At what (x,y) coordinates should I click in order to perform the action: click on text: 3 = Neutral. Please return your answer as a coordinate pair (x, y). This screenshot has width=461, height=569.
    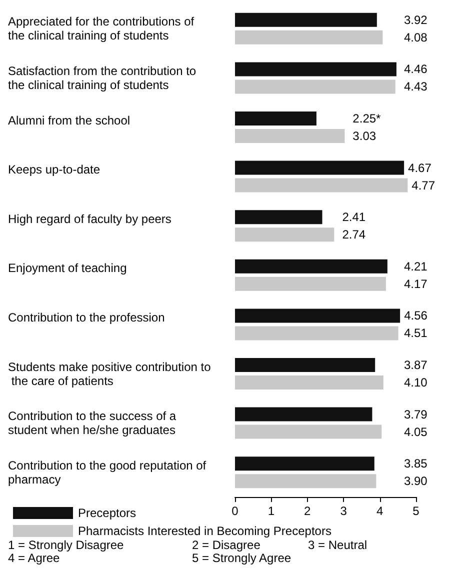
    Looking at the image, I should click on (338, 545).